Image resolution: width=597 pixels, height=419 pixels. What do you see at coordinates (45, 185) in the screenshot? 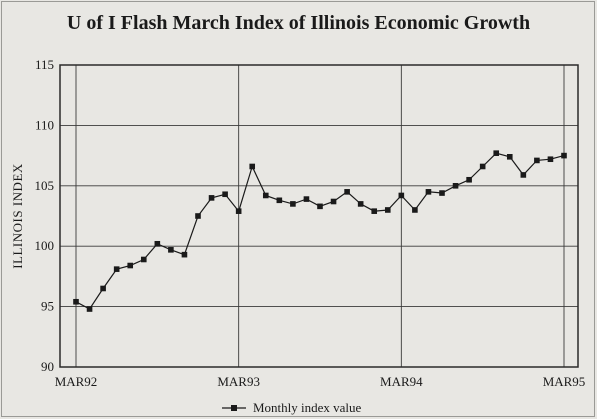
I see `y-tick-label: 105` at bounding box center [45, 185].